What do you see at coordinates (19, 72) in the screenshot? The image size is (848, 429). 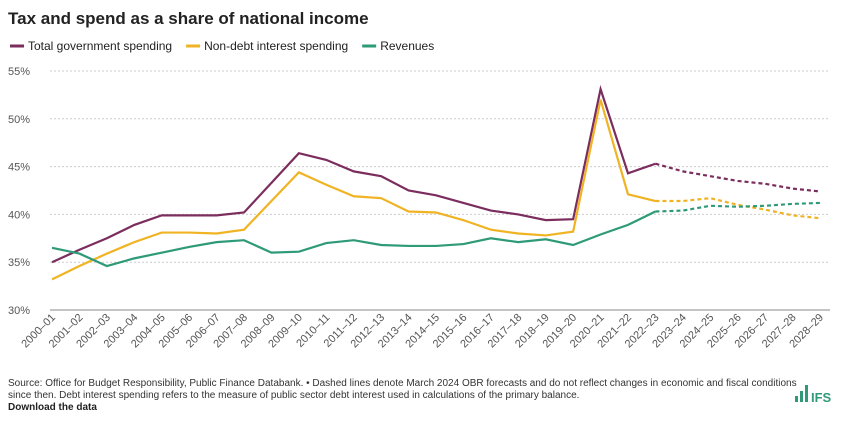 I see `y-tick-label: 55%` at bounding box center [19, 72].